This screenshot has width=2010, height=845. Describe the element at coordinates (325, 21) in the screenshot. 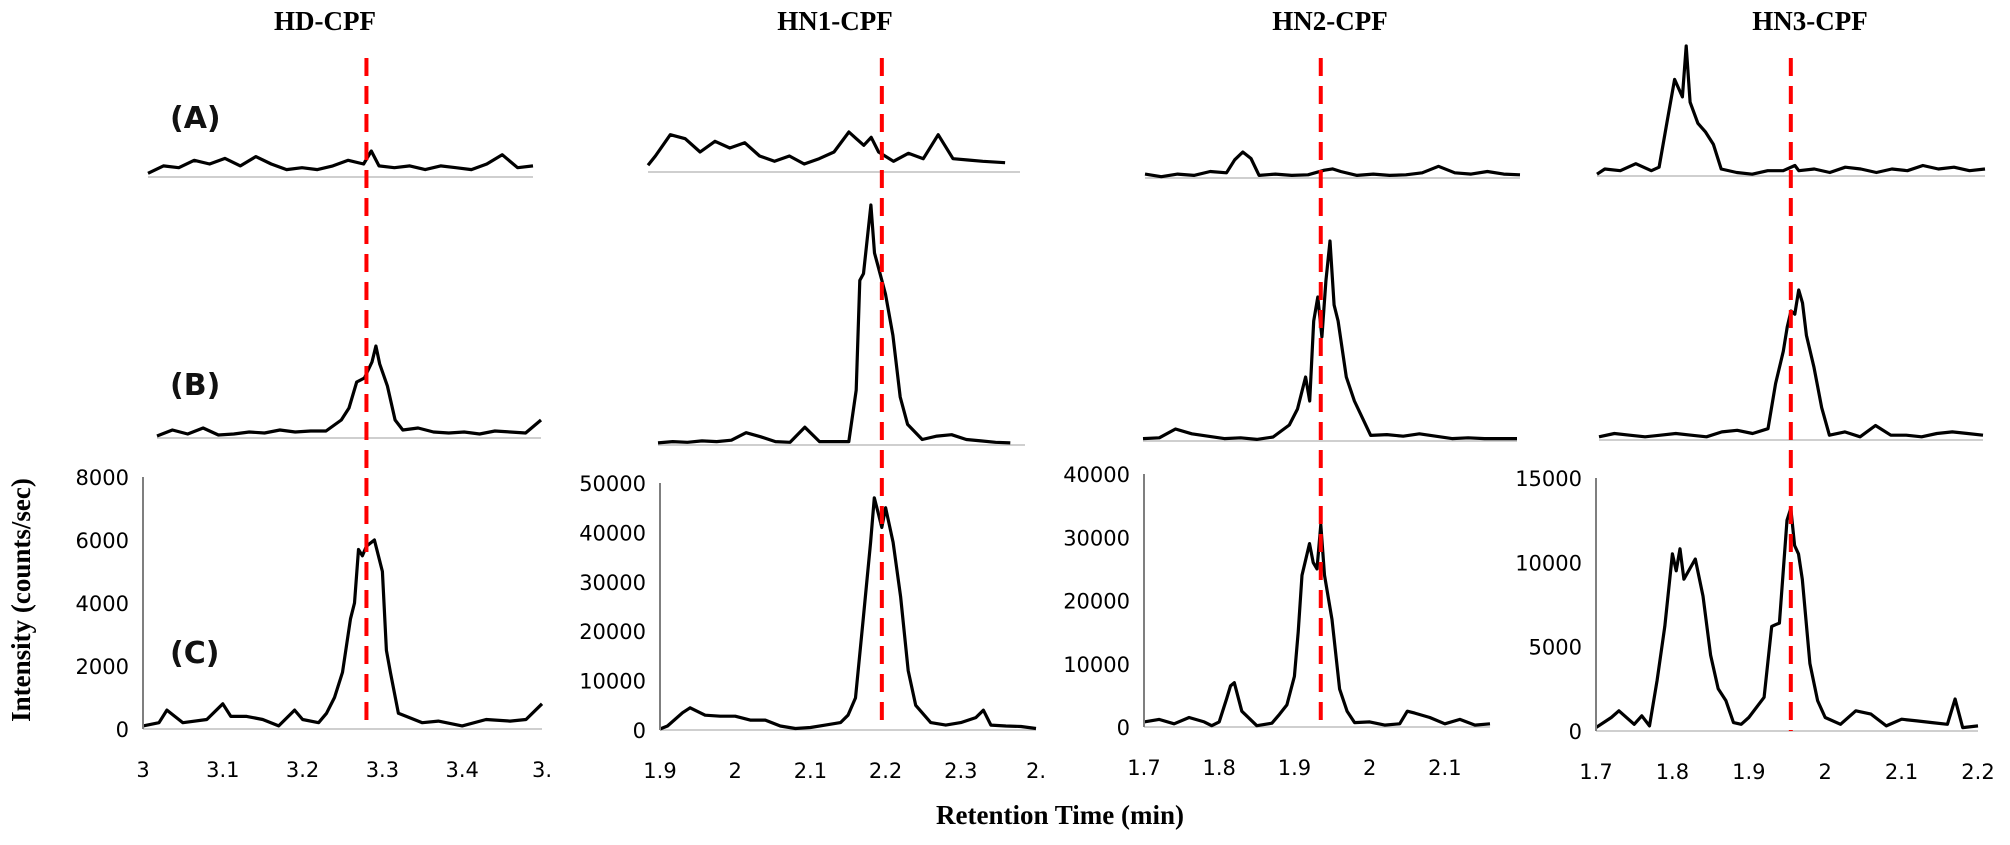

I see `panel-title: HD-CPF` at that location.